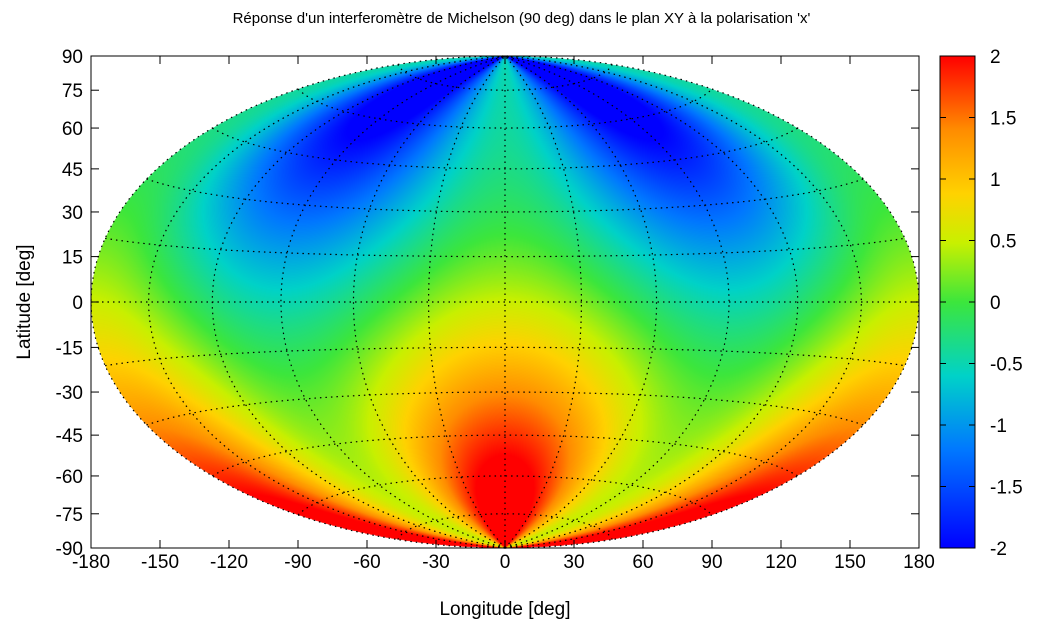  Describe the element at coordinates (160, 562) in the screenshot. I see `x-tick-label: -150` at that location.